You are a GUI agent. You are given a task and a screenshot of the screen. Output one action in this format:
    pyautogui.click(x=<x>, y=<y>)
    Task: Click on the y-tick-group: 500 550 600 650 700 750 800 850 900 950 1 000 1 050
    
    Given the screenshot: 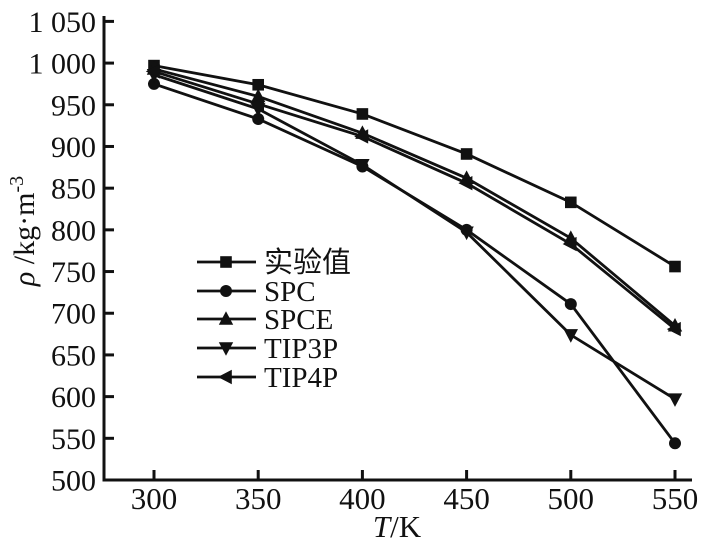 What is the action you would take?
    pyautogui.click(x=71, y=252)
    